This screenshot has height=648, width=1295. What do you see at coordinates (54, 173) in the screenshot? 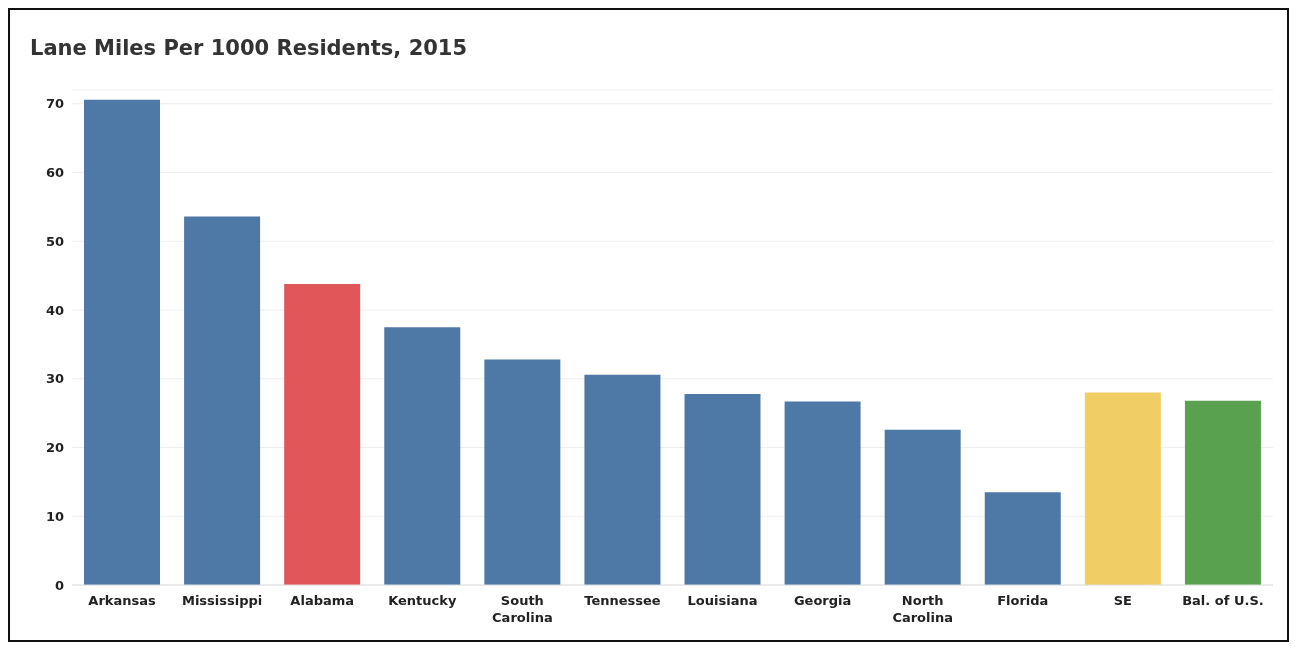
I see `y-tick-label: 60` at bounding box center [54, 173].